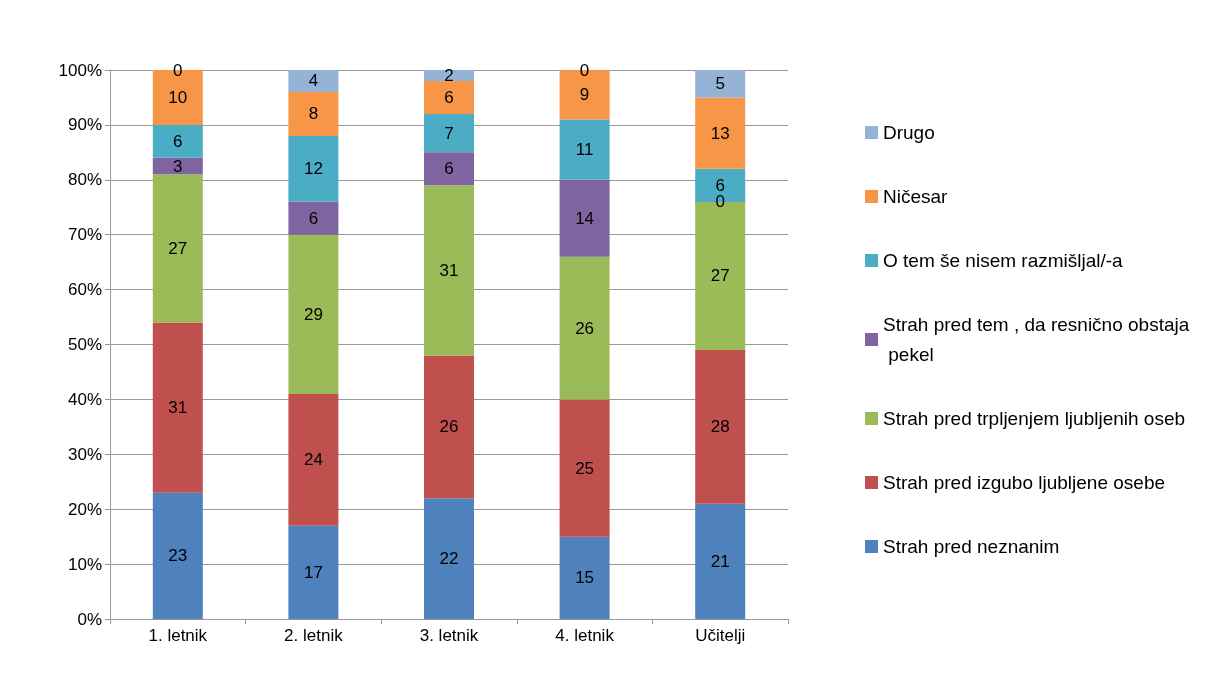 Image resolution: width=1218 pixels, height=679 pixels. Describe the element at coordinates (909, 132) in the screenshot. I see `legend-label: Drugo` at that location.